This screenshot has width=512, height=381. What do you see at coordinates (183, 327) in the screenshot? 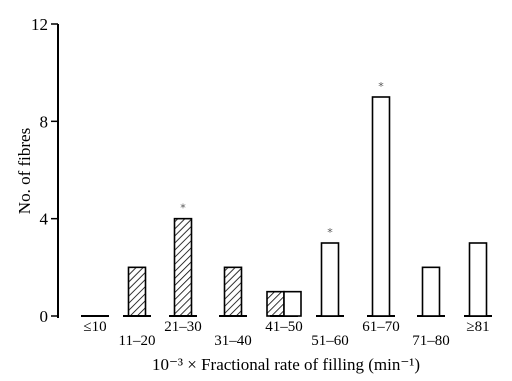
I see `x-tick-label: 21–30` at bounding box center [183, 327].